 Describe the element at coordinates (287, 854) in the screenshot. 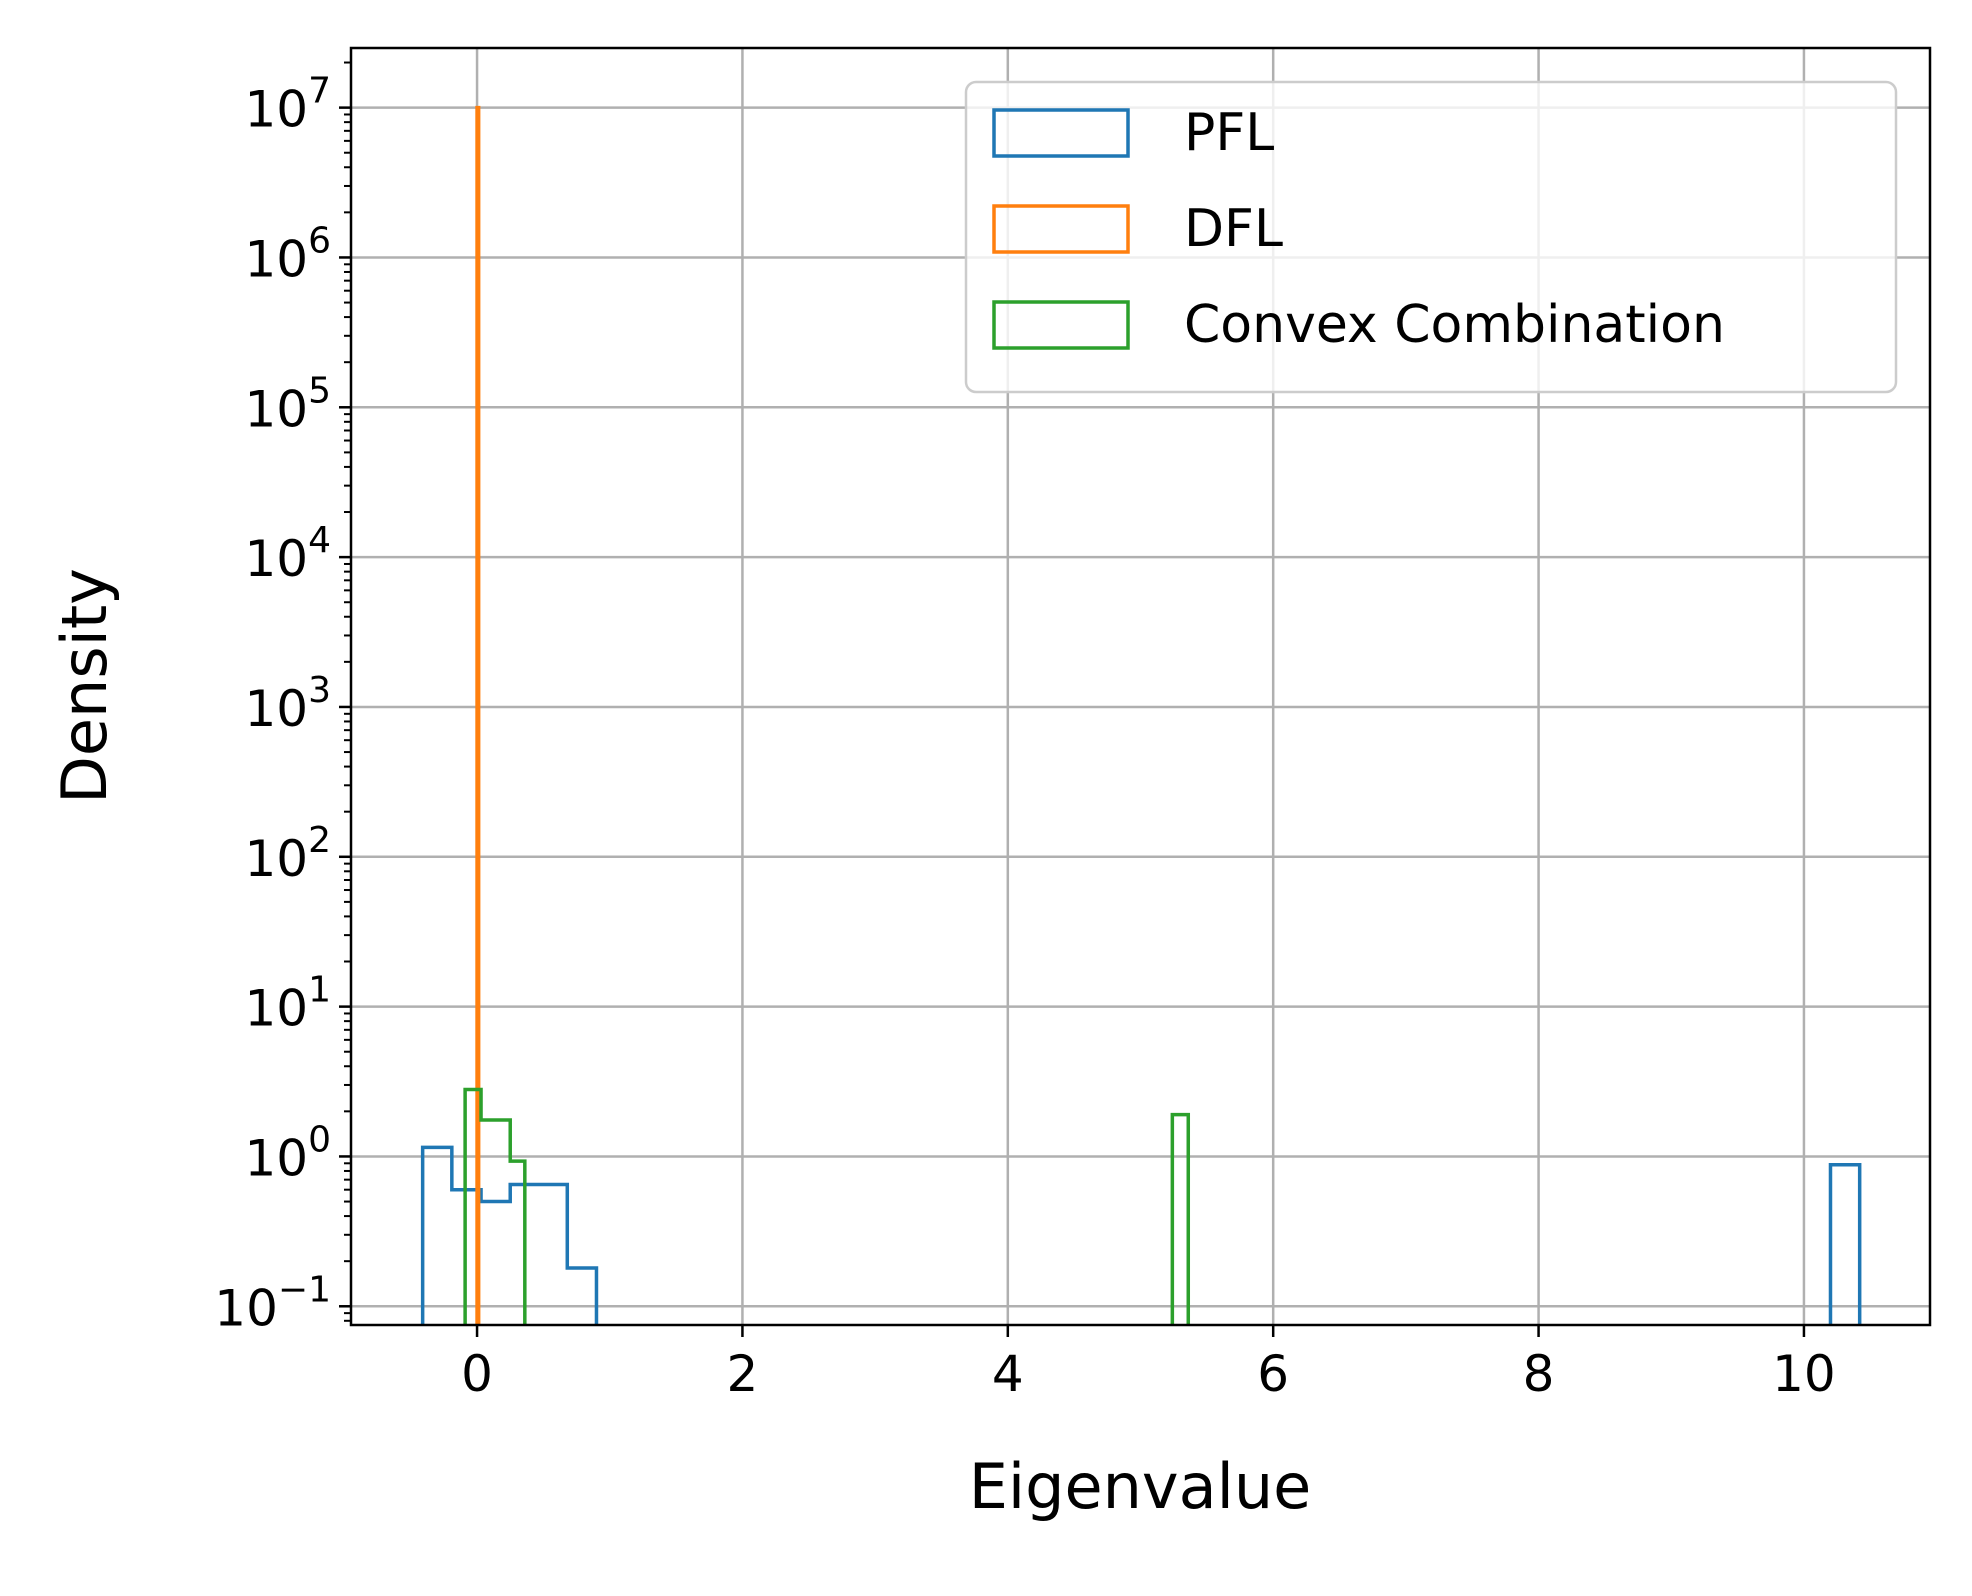

I see `y-tick-label: 10²` at that location.